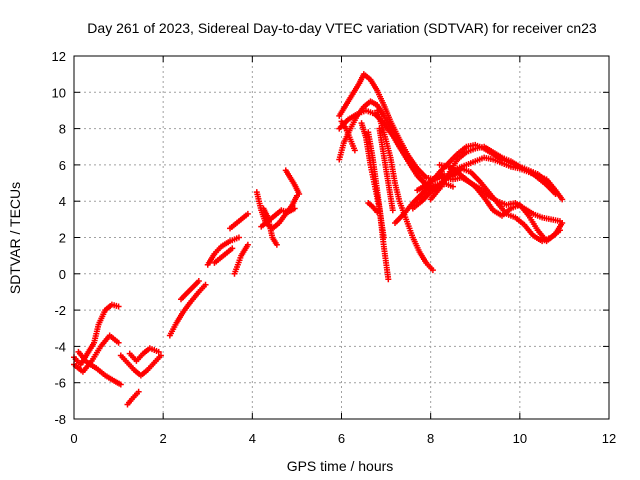  Describe the element at coordinates (62, 165) in the screenshot. I see `y-tick-label: 6` at that location.